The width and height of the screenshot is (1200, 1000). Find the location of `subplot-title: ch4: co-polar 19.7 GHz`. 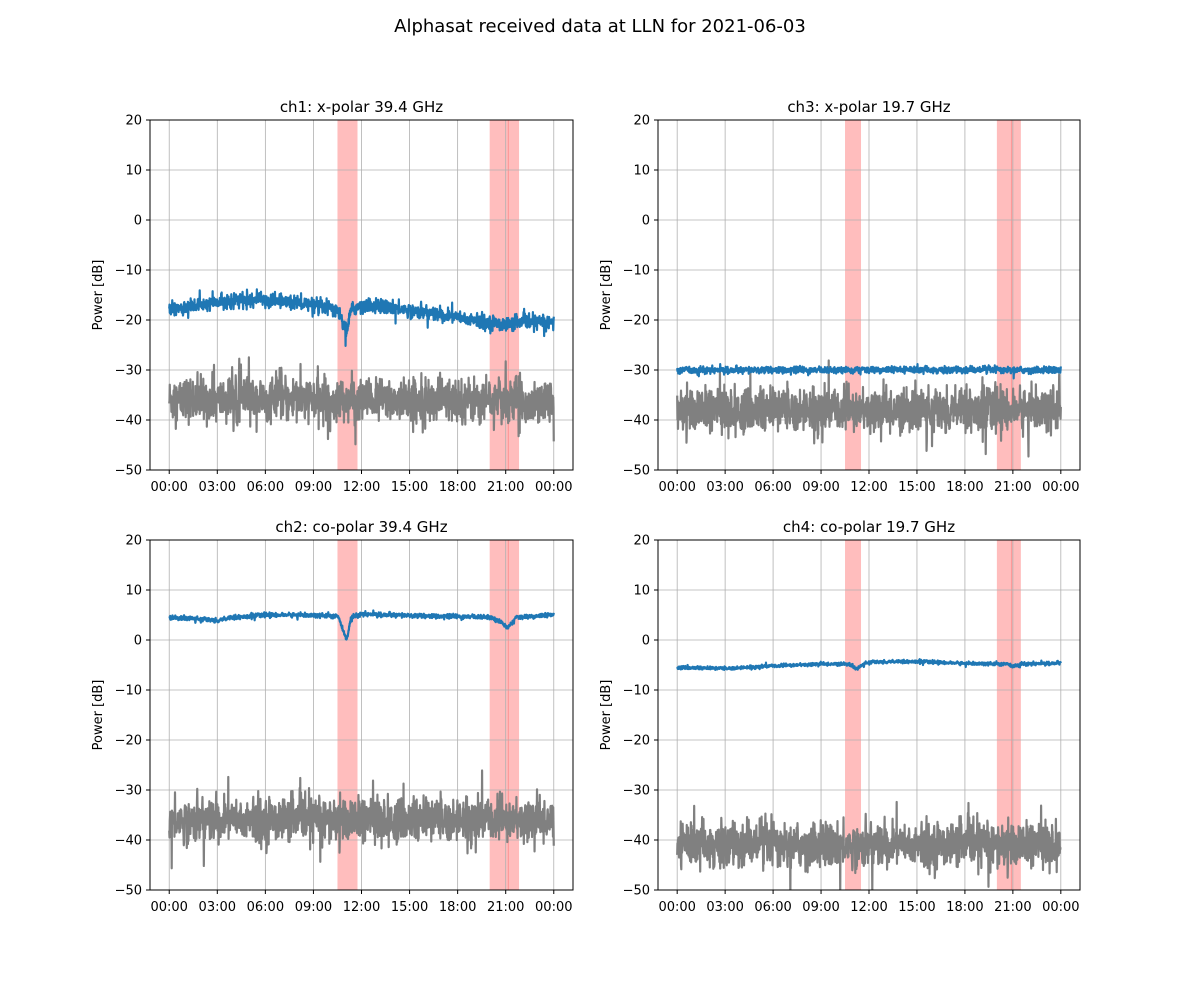

subplot-title: ch4: co-polar 19.7 GHz is located at coordinates (869, 527).